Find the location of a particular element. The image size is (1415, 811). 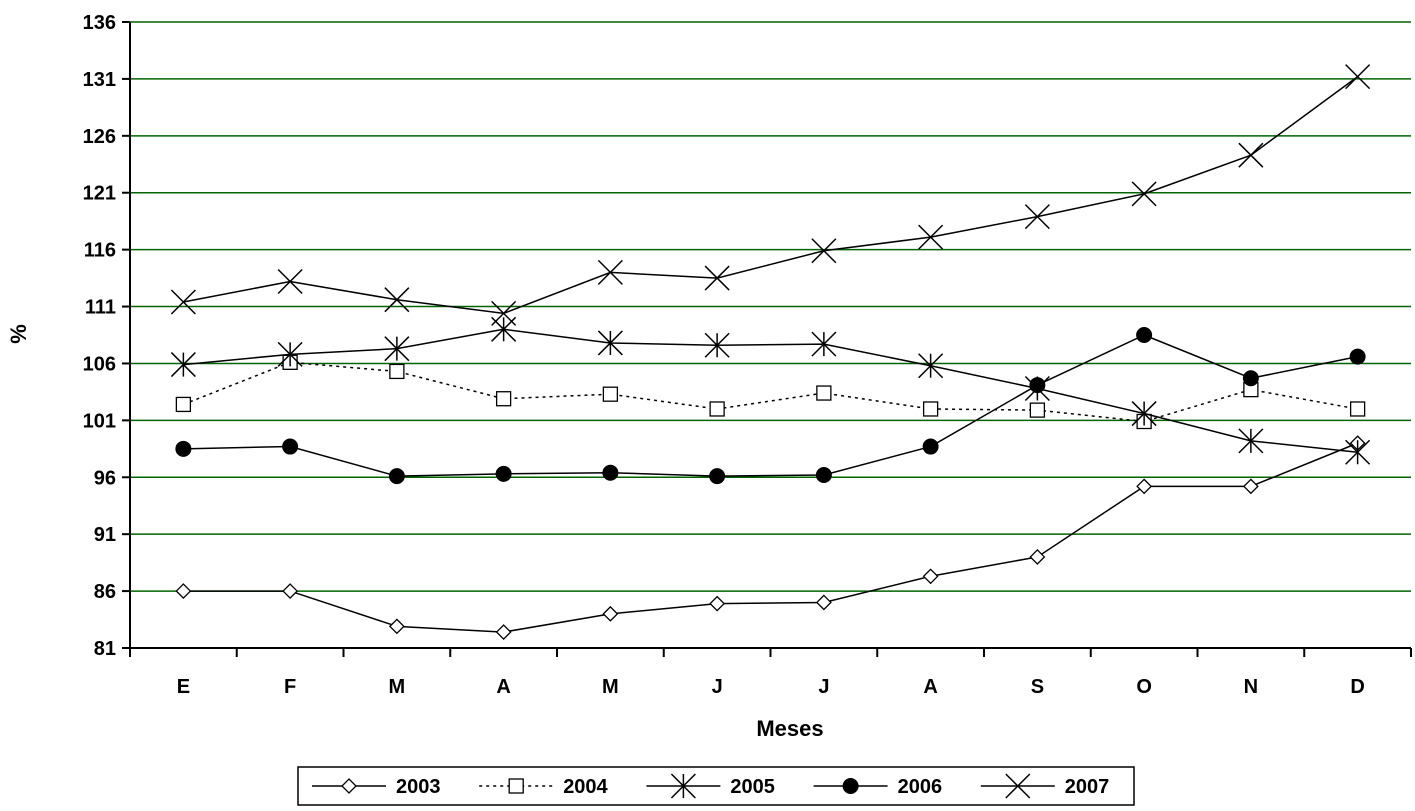

legend: 2003 2004 2005 2006 2007 is located at coordinates (716, 786).